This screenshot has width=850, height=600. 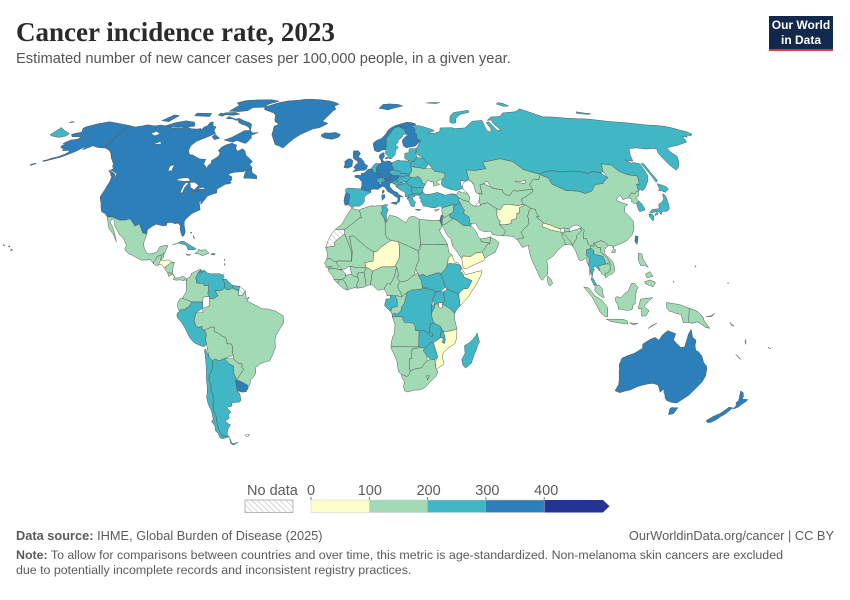 What do you see at coordinates (487, 491) in the screenshot?
I see `svg-text: 300` at bounding box center [487, 491].